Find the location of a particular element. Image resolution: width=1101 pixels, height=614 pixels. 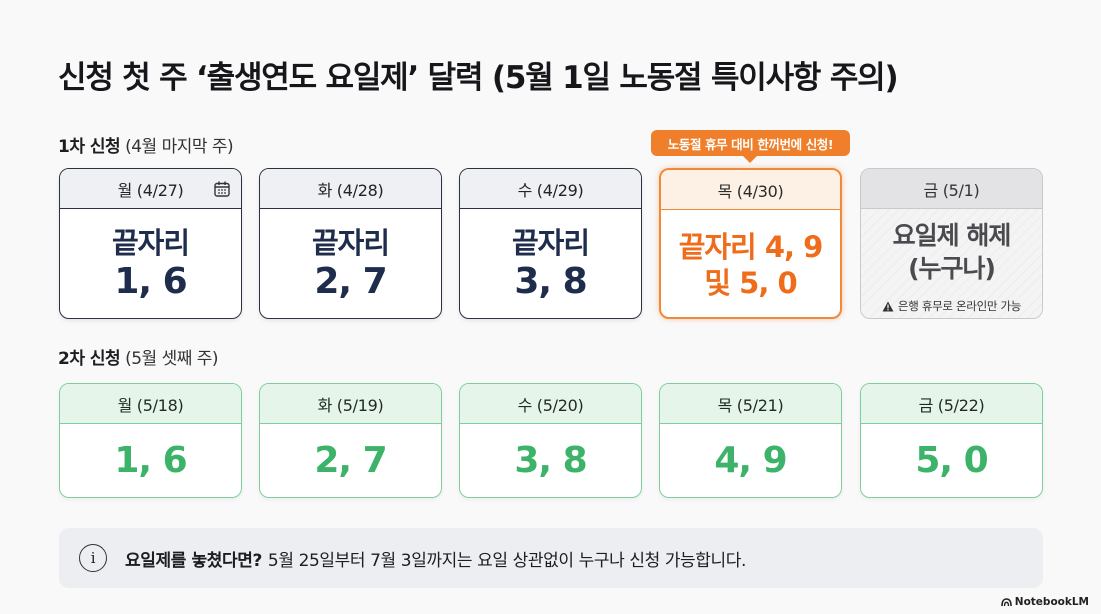

notebooklm-logo-icon is located at coordinates (1006, 601).